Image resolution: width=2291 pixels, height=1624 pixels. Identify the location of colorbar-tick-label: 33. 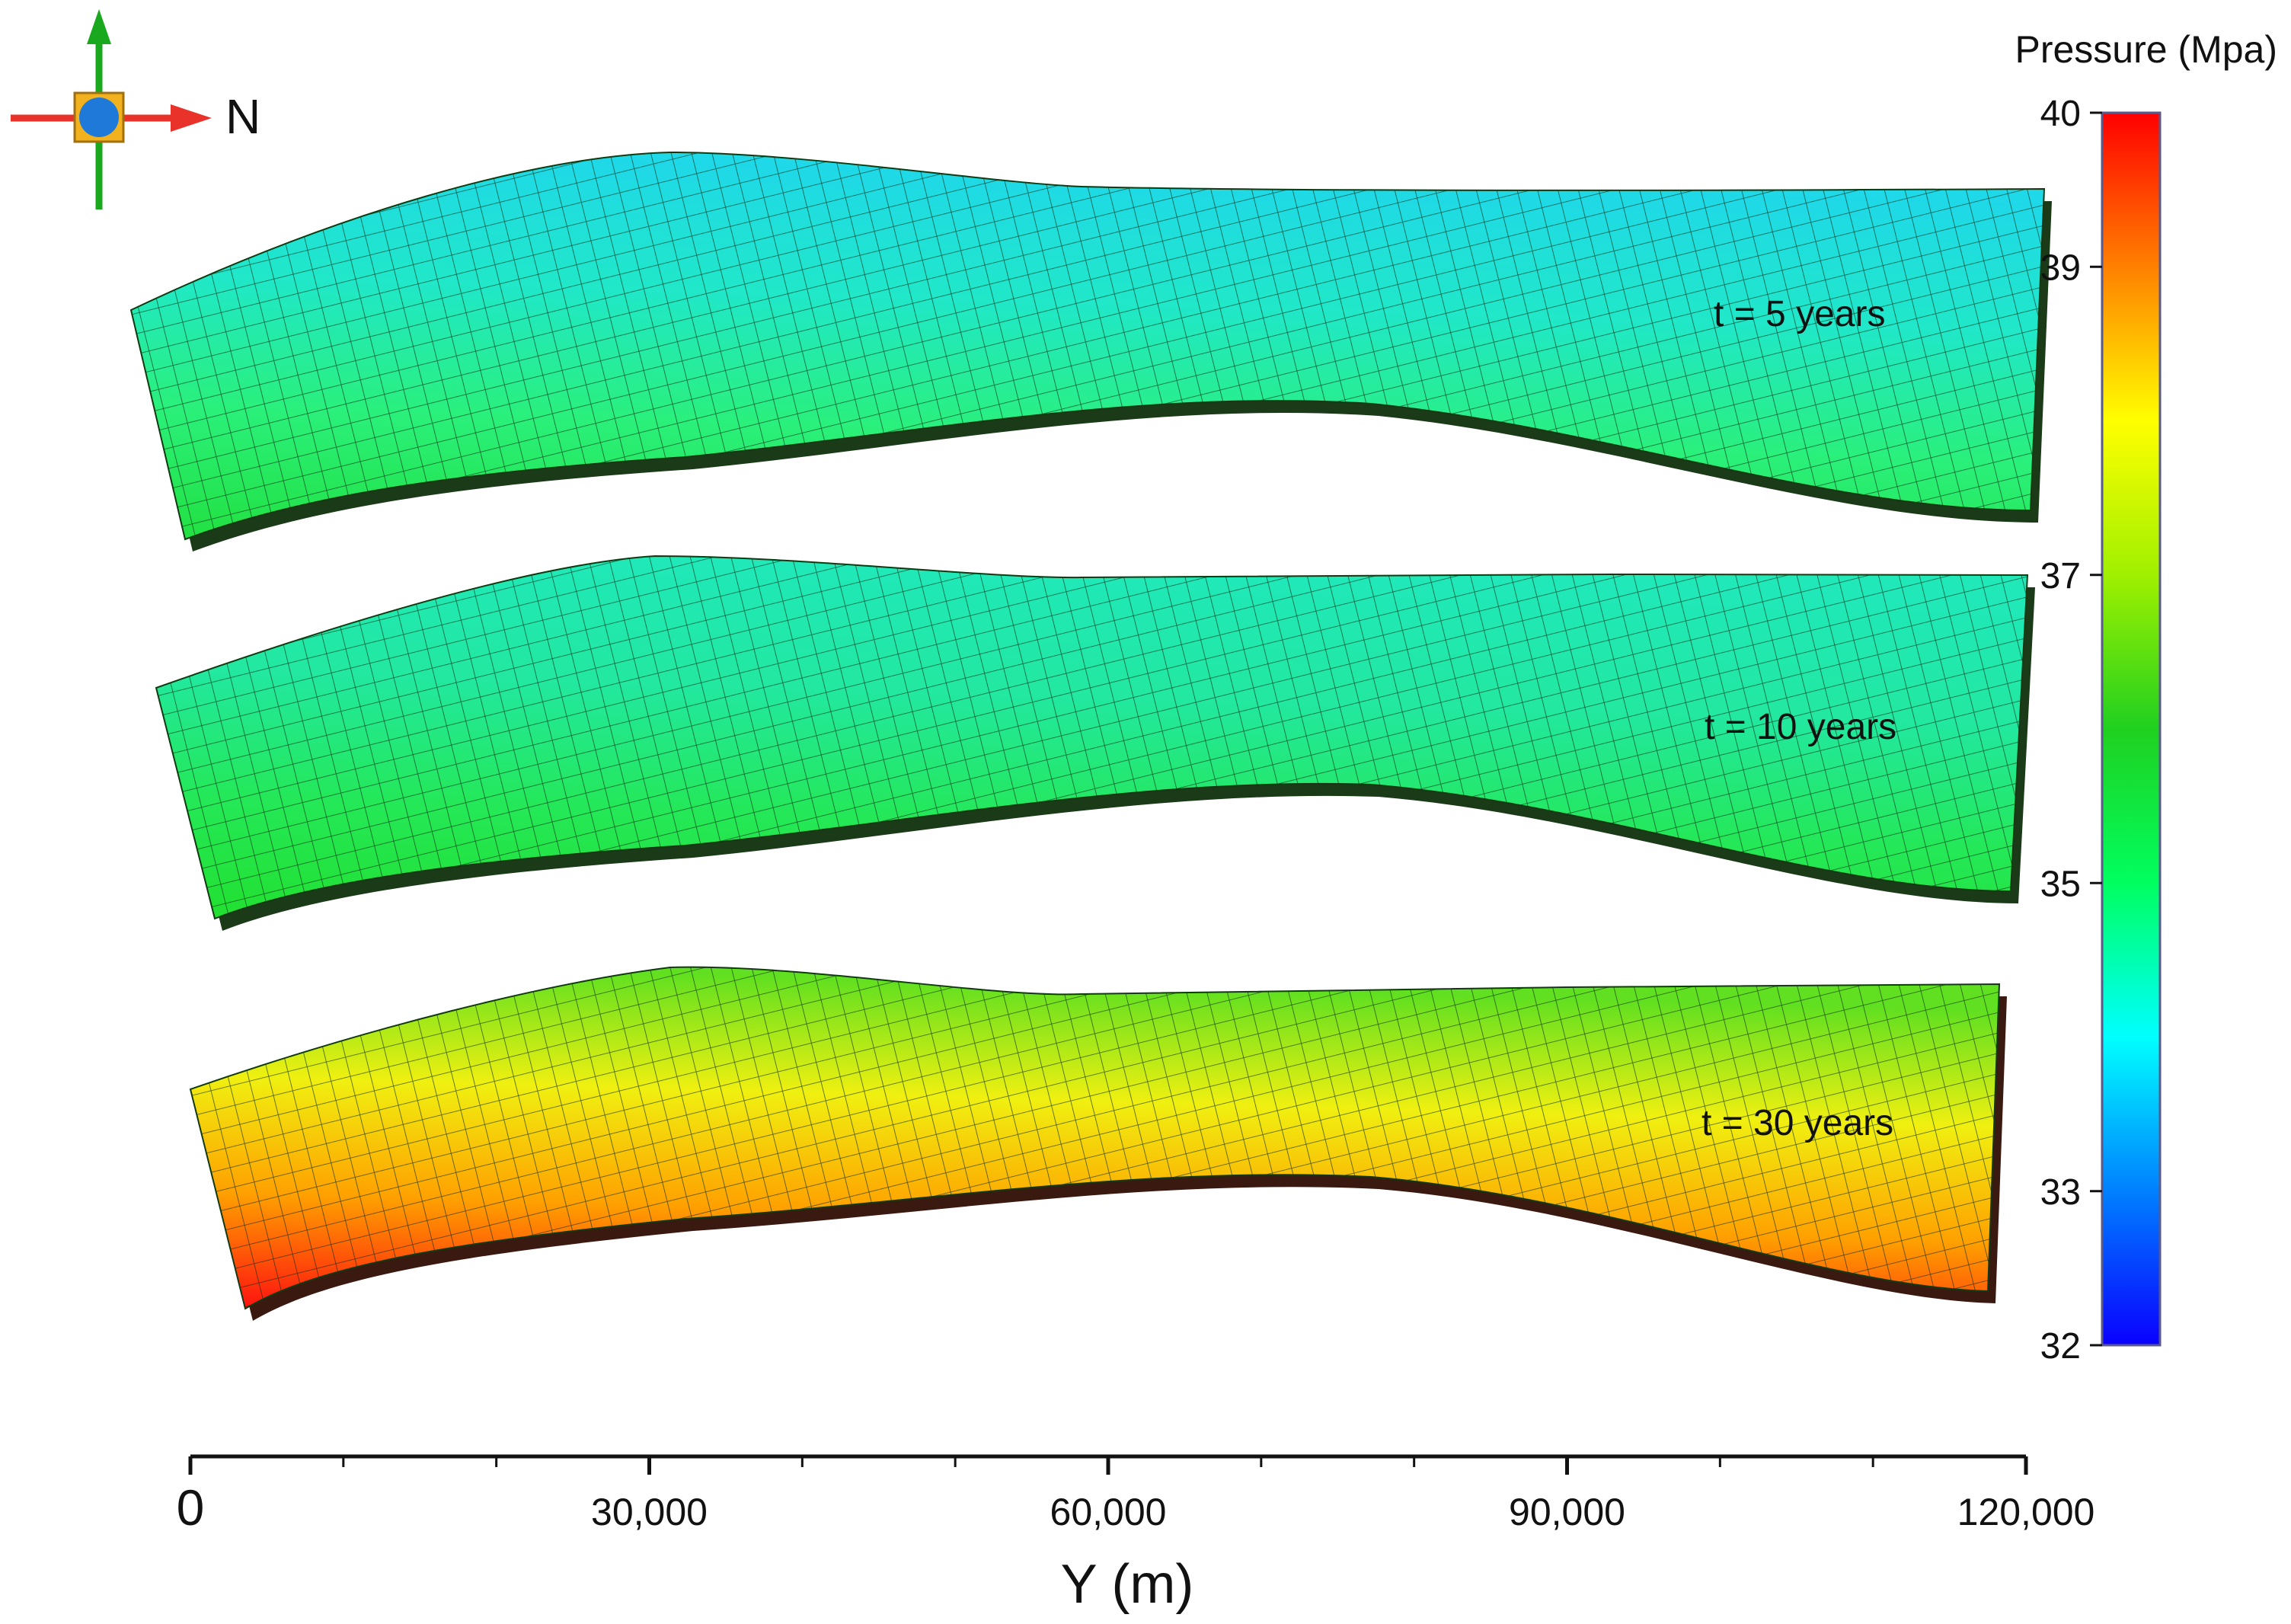
(2060, 1192).